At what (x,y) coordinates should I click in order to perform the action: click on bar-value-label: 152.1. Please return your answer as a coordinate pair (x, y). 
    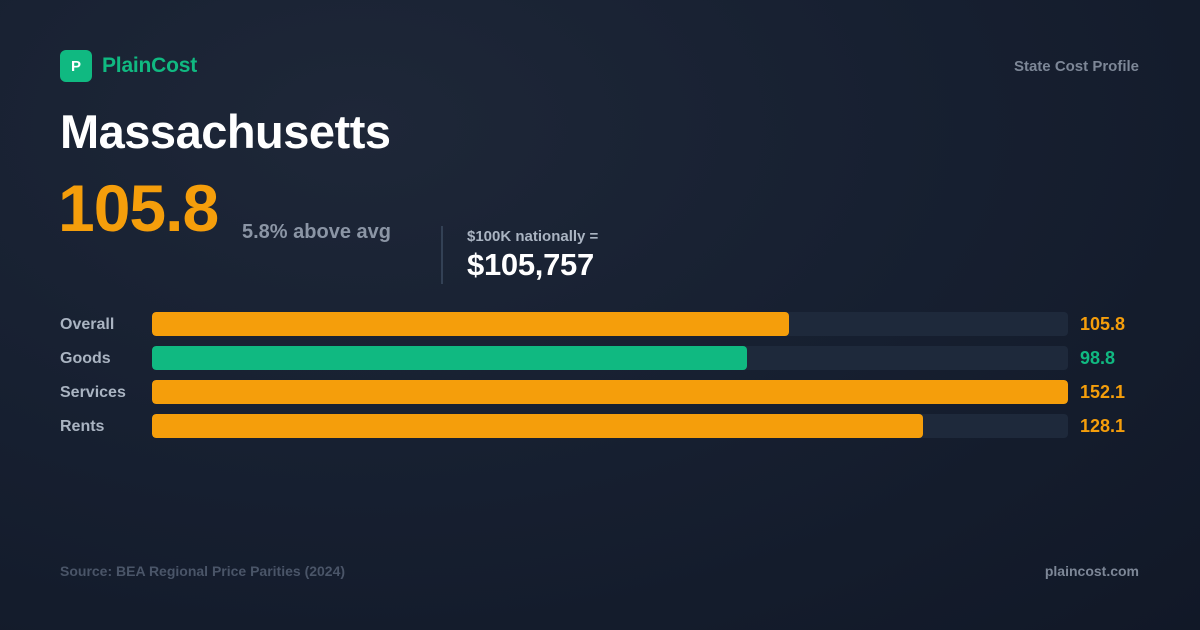
    Looking at the image, I should click on (1103, 392).